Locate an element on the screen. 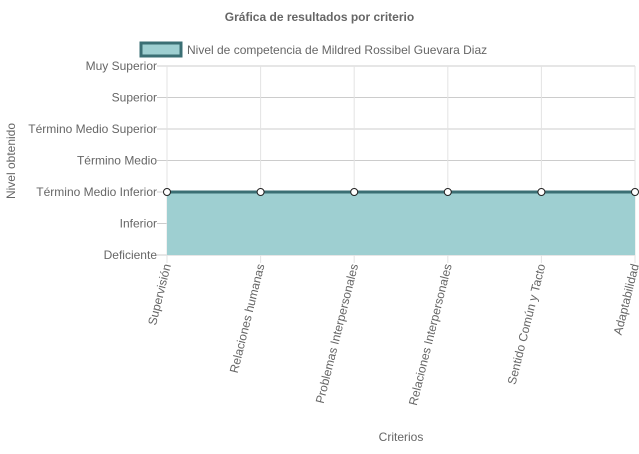 The image size is (639, 454). y-tick-label: Muy Superior is located at coordinates (121, 66).